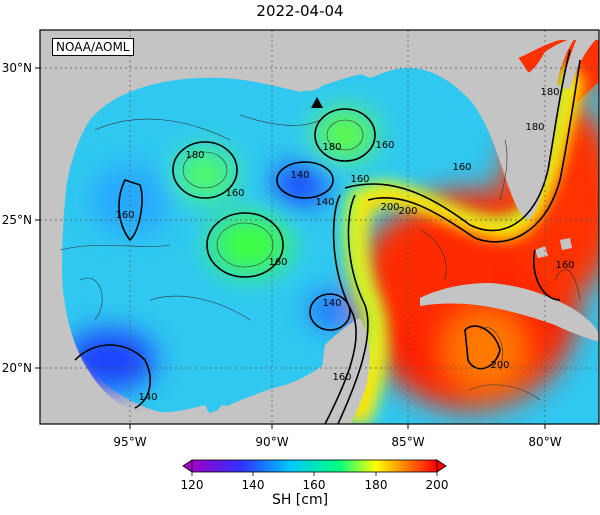 This screenshot has width=600, height=515. I want to click on colorbar-tick: 160, so click(314, 485).